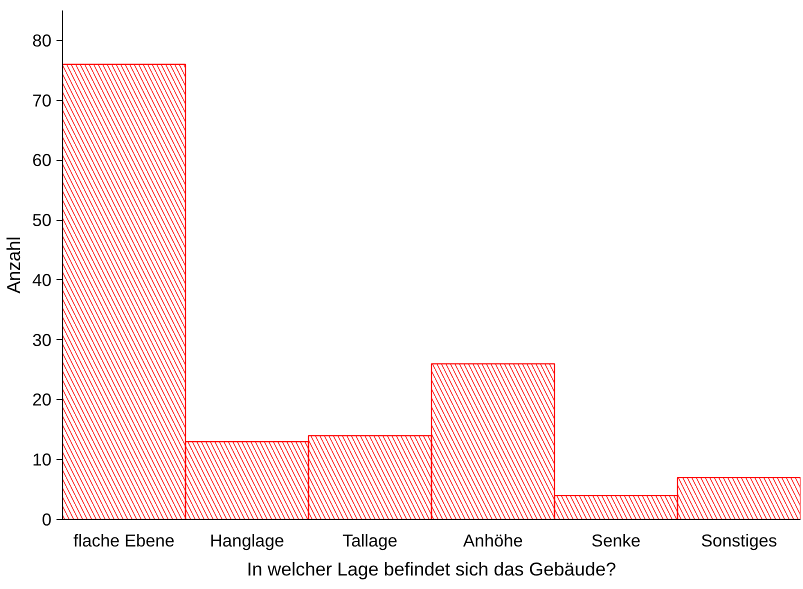 This screenshot has height=589, width=803. I want to click on x-axis-title: In welcher Lage befindet sich das Gebäude?, so click(431, 569).